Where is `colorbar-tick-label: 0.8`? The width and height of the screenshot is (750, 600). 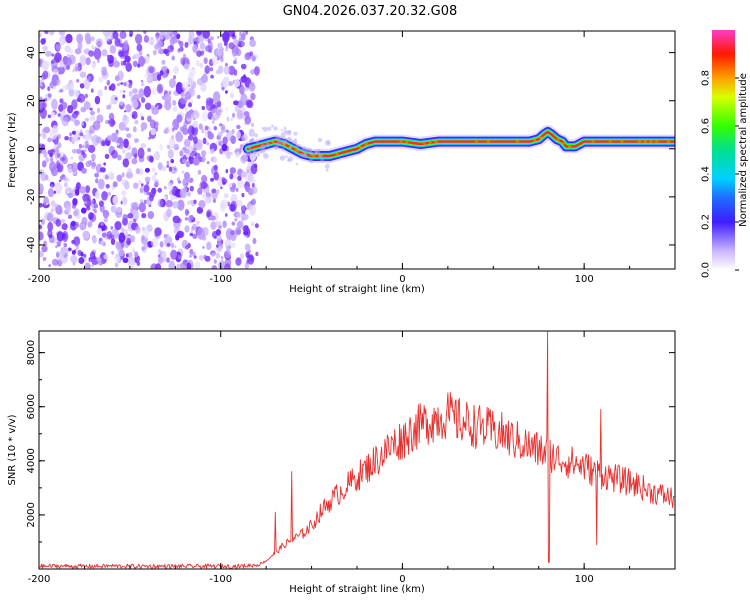 colorbar-tick-label: 0.8 is located at coordinates (706, 78).